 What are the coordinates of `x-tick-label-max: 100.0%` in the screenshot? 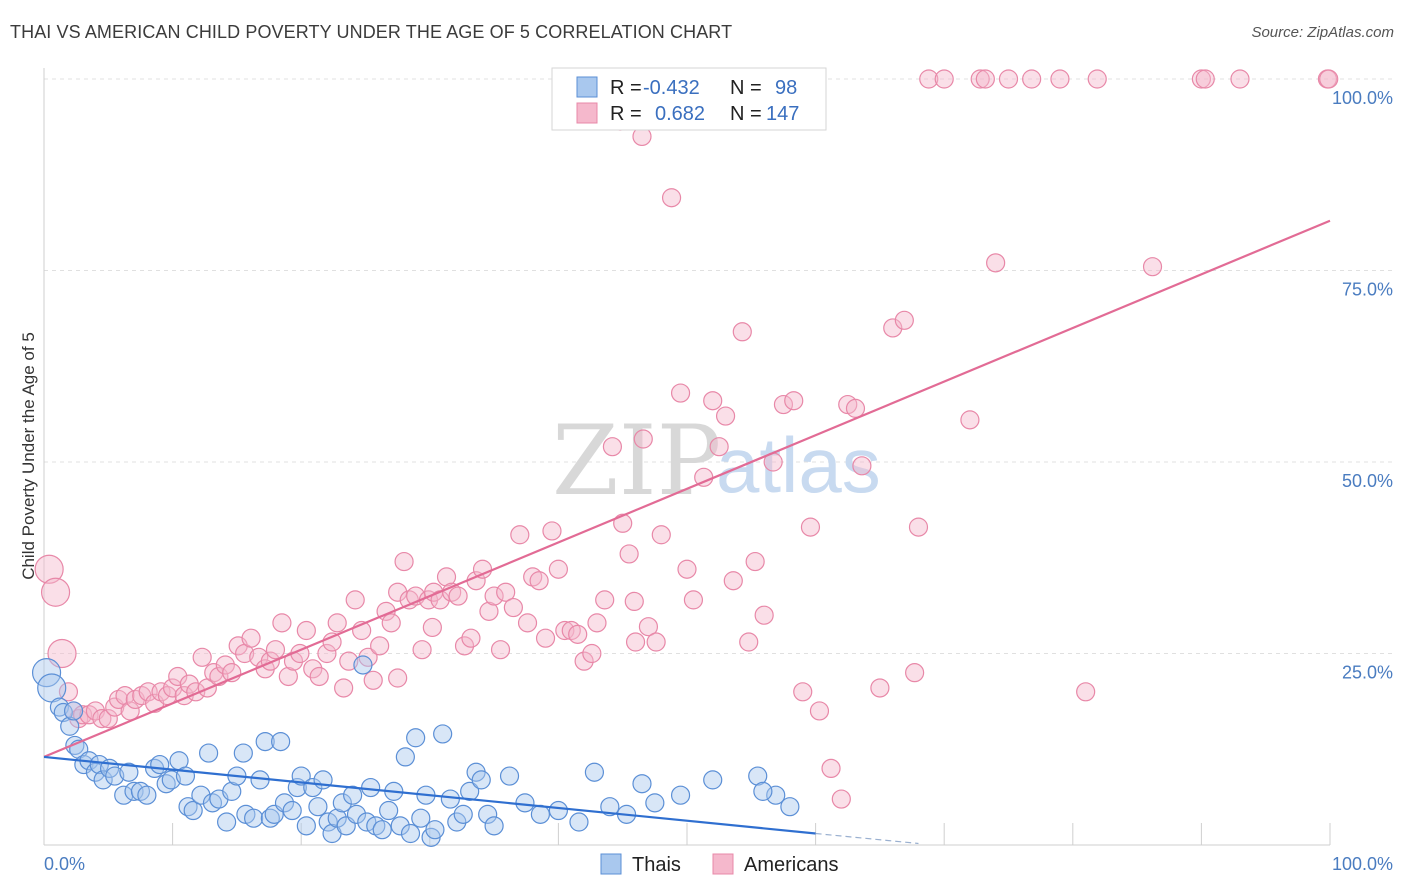 It's located at (1362, 864).